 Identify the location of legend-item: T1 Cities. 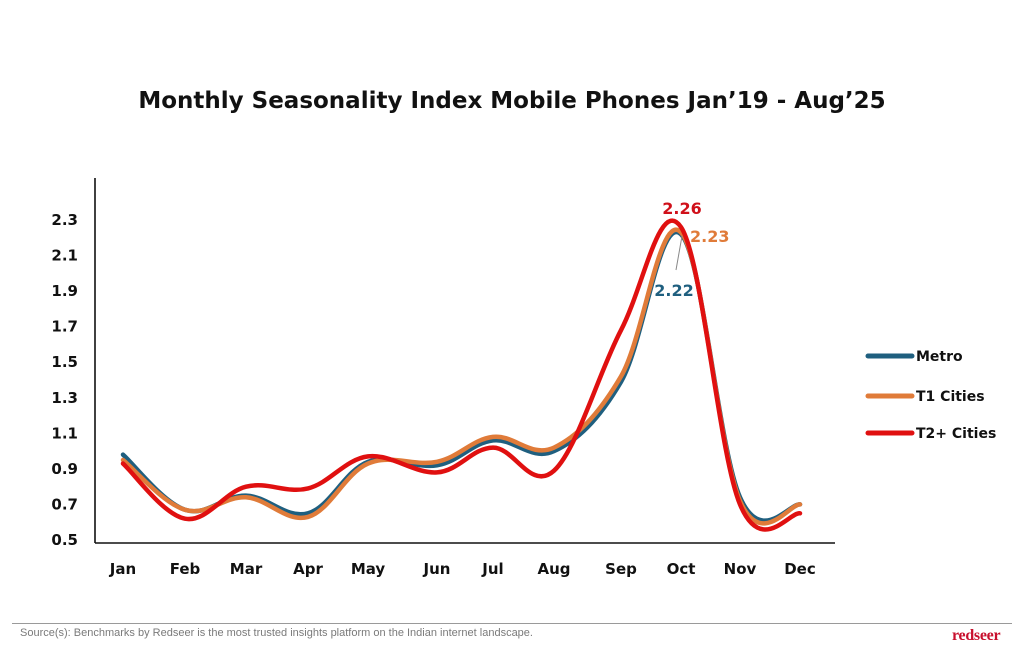
(925, 397).